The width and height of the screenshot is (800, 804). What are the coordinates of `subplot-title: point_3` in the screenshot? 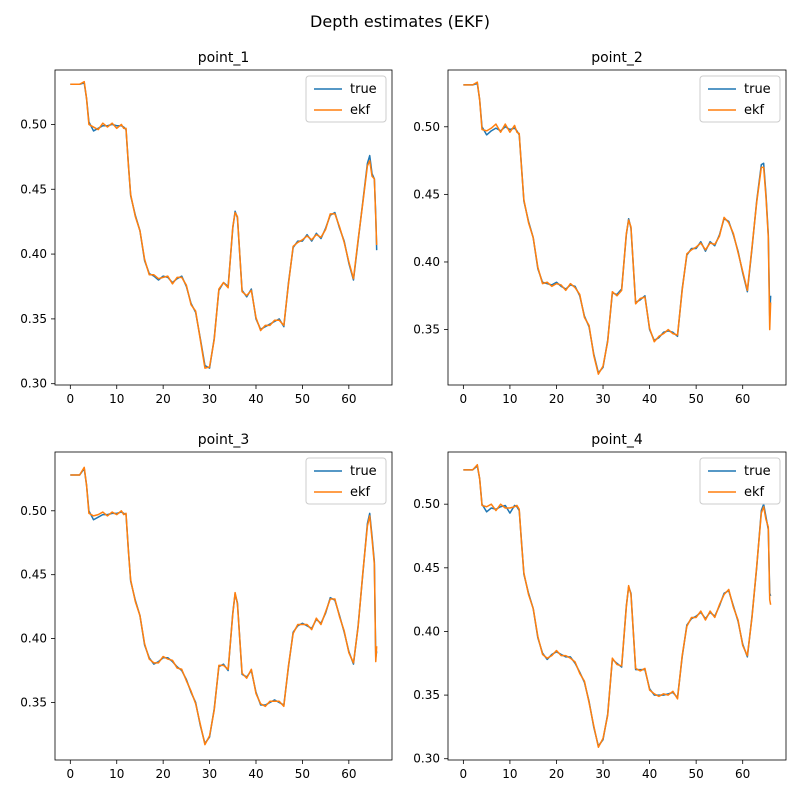 It's located at (224, 440).